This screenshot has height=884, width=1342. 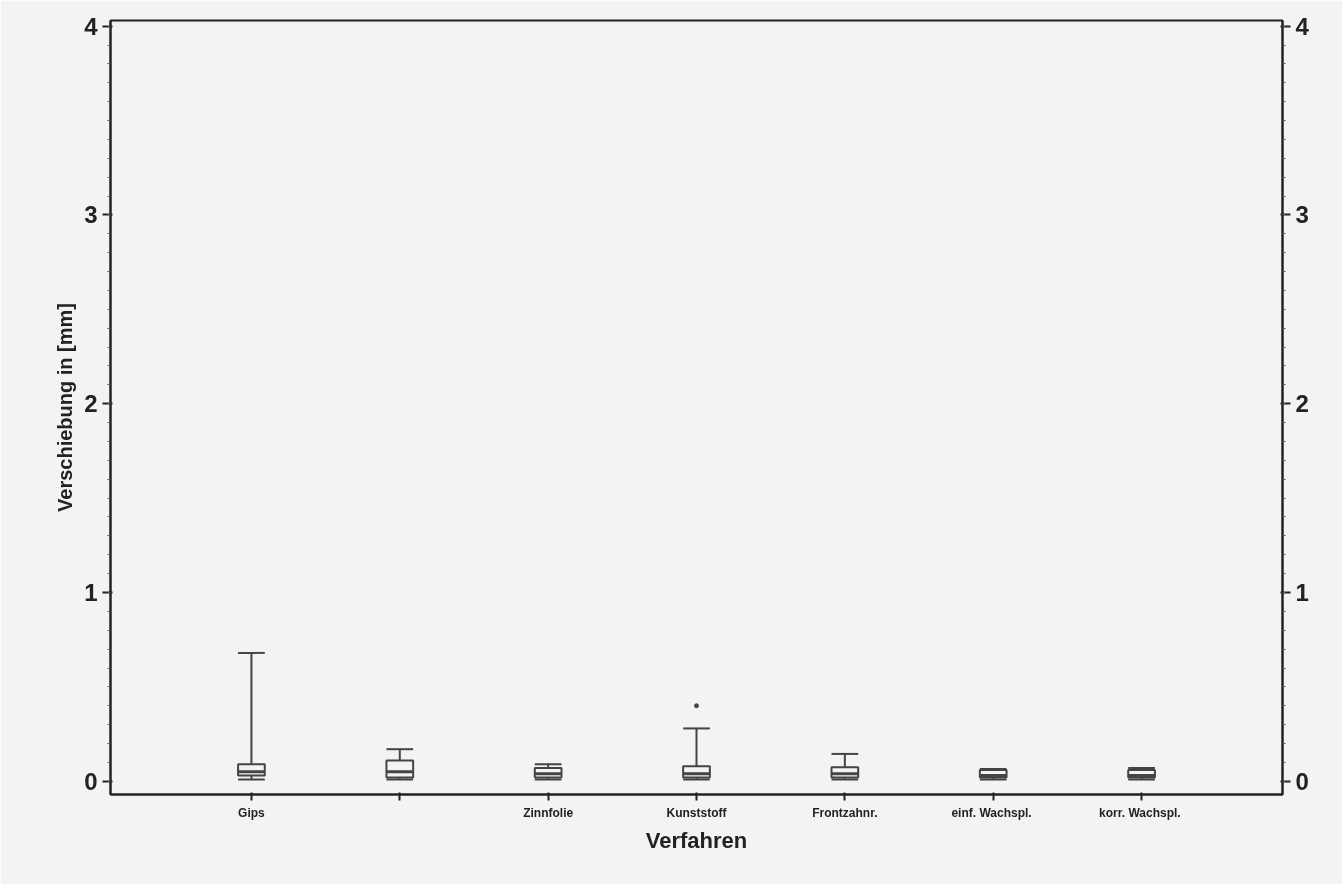 What do you see at coordinates (91, 592) in the screenshot?
I see `y-tick-label: 1` at bounding box center [91, 592].